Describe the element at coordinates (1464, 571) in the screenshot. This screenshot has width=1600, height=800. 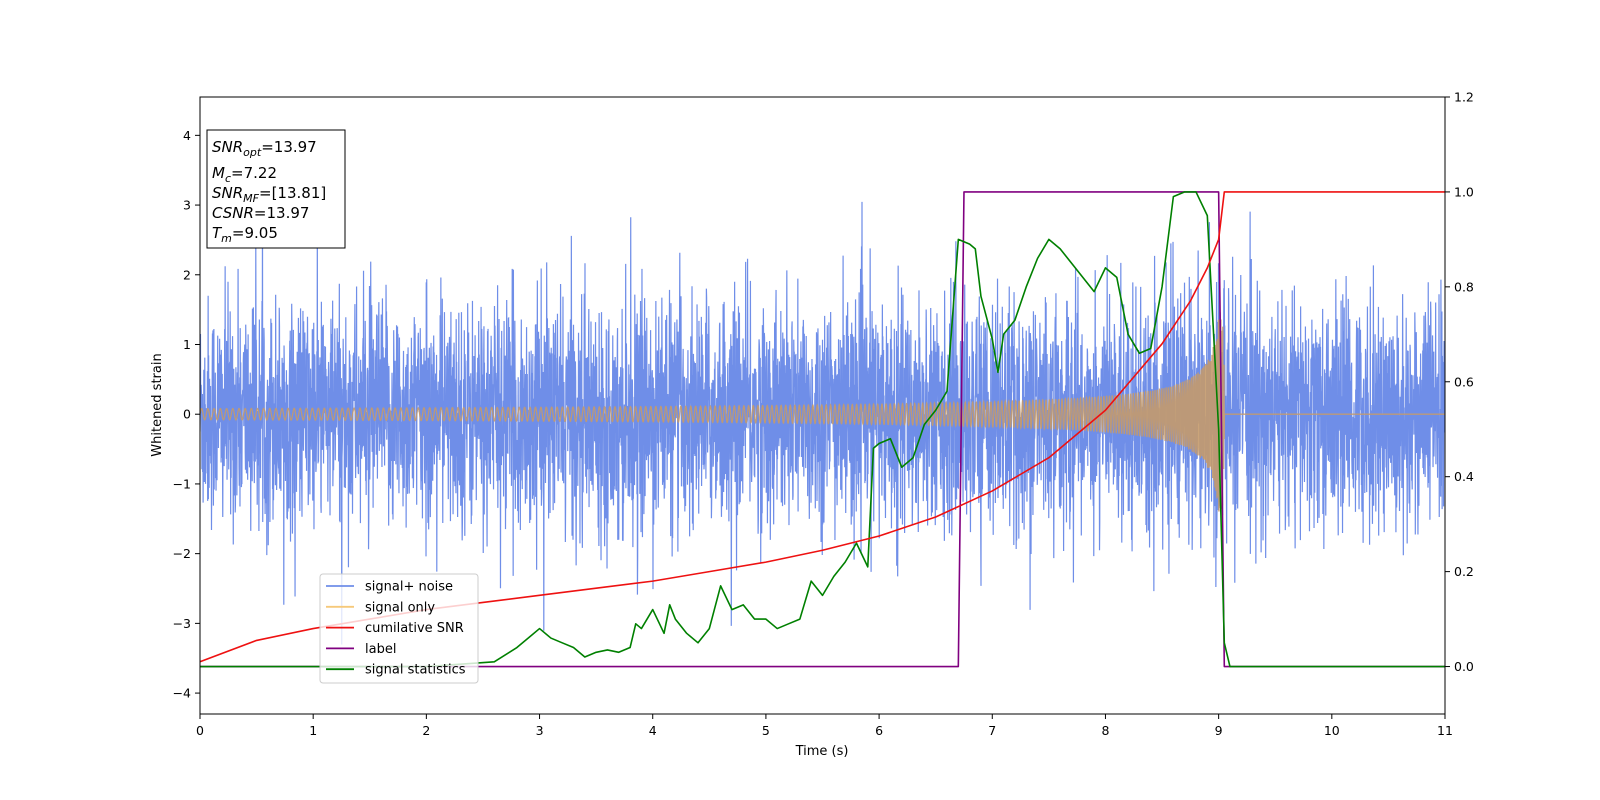
I see `y-right-tick-label: 0.2` at that location.